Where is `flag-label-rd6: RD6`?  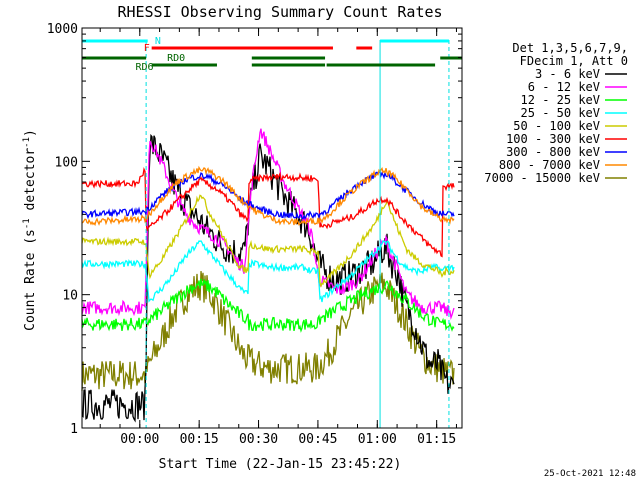
flag-label-rd6: RD6 is located at coordinates (144, 67).